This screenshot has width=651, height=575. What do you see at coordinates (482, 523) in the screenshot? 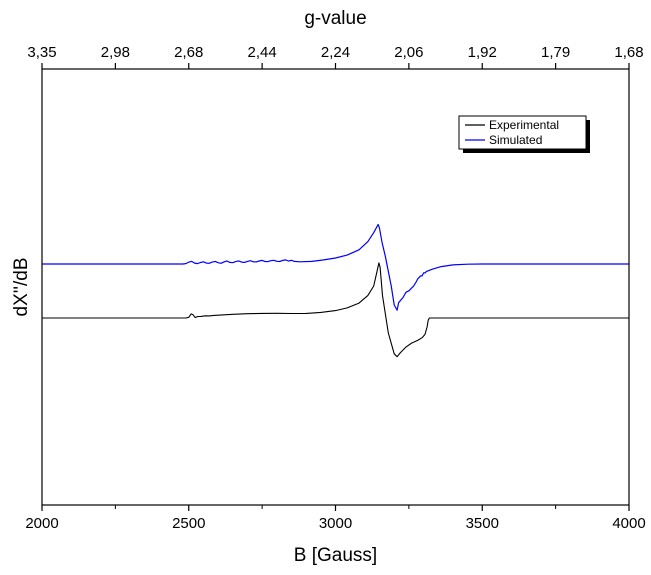
I see `x-tick-label: 3500` at bounding box center [482, 523].